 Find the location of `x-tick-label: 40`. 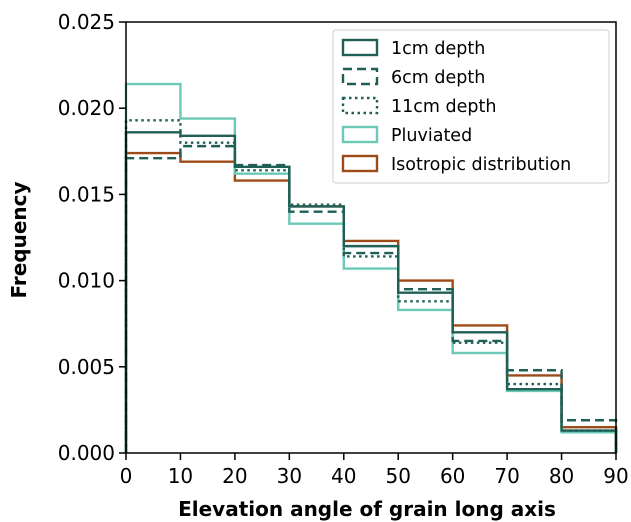

x-tick-label: 40 is located at coordinates (343, 476).